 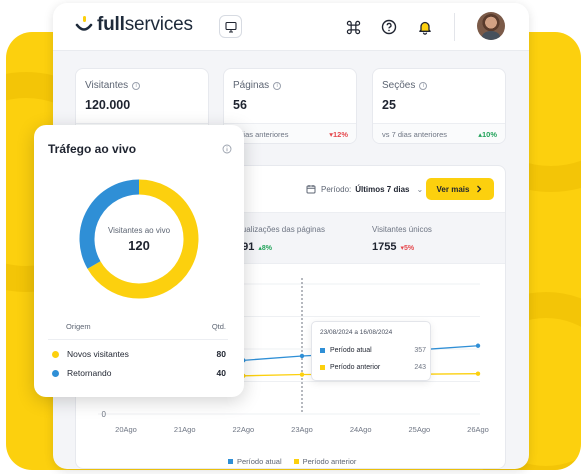 I want to click on brand-logo: fullservices, so click(x=134, y=25).